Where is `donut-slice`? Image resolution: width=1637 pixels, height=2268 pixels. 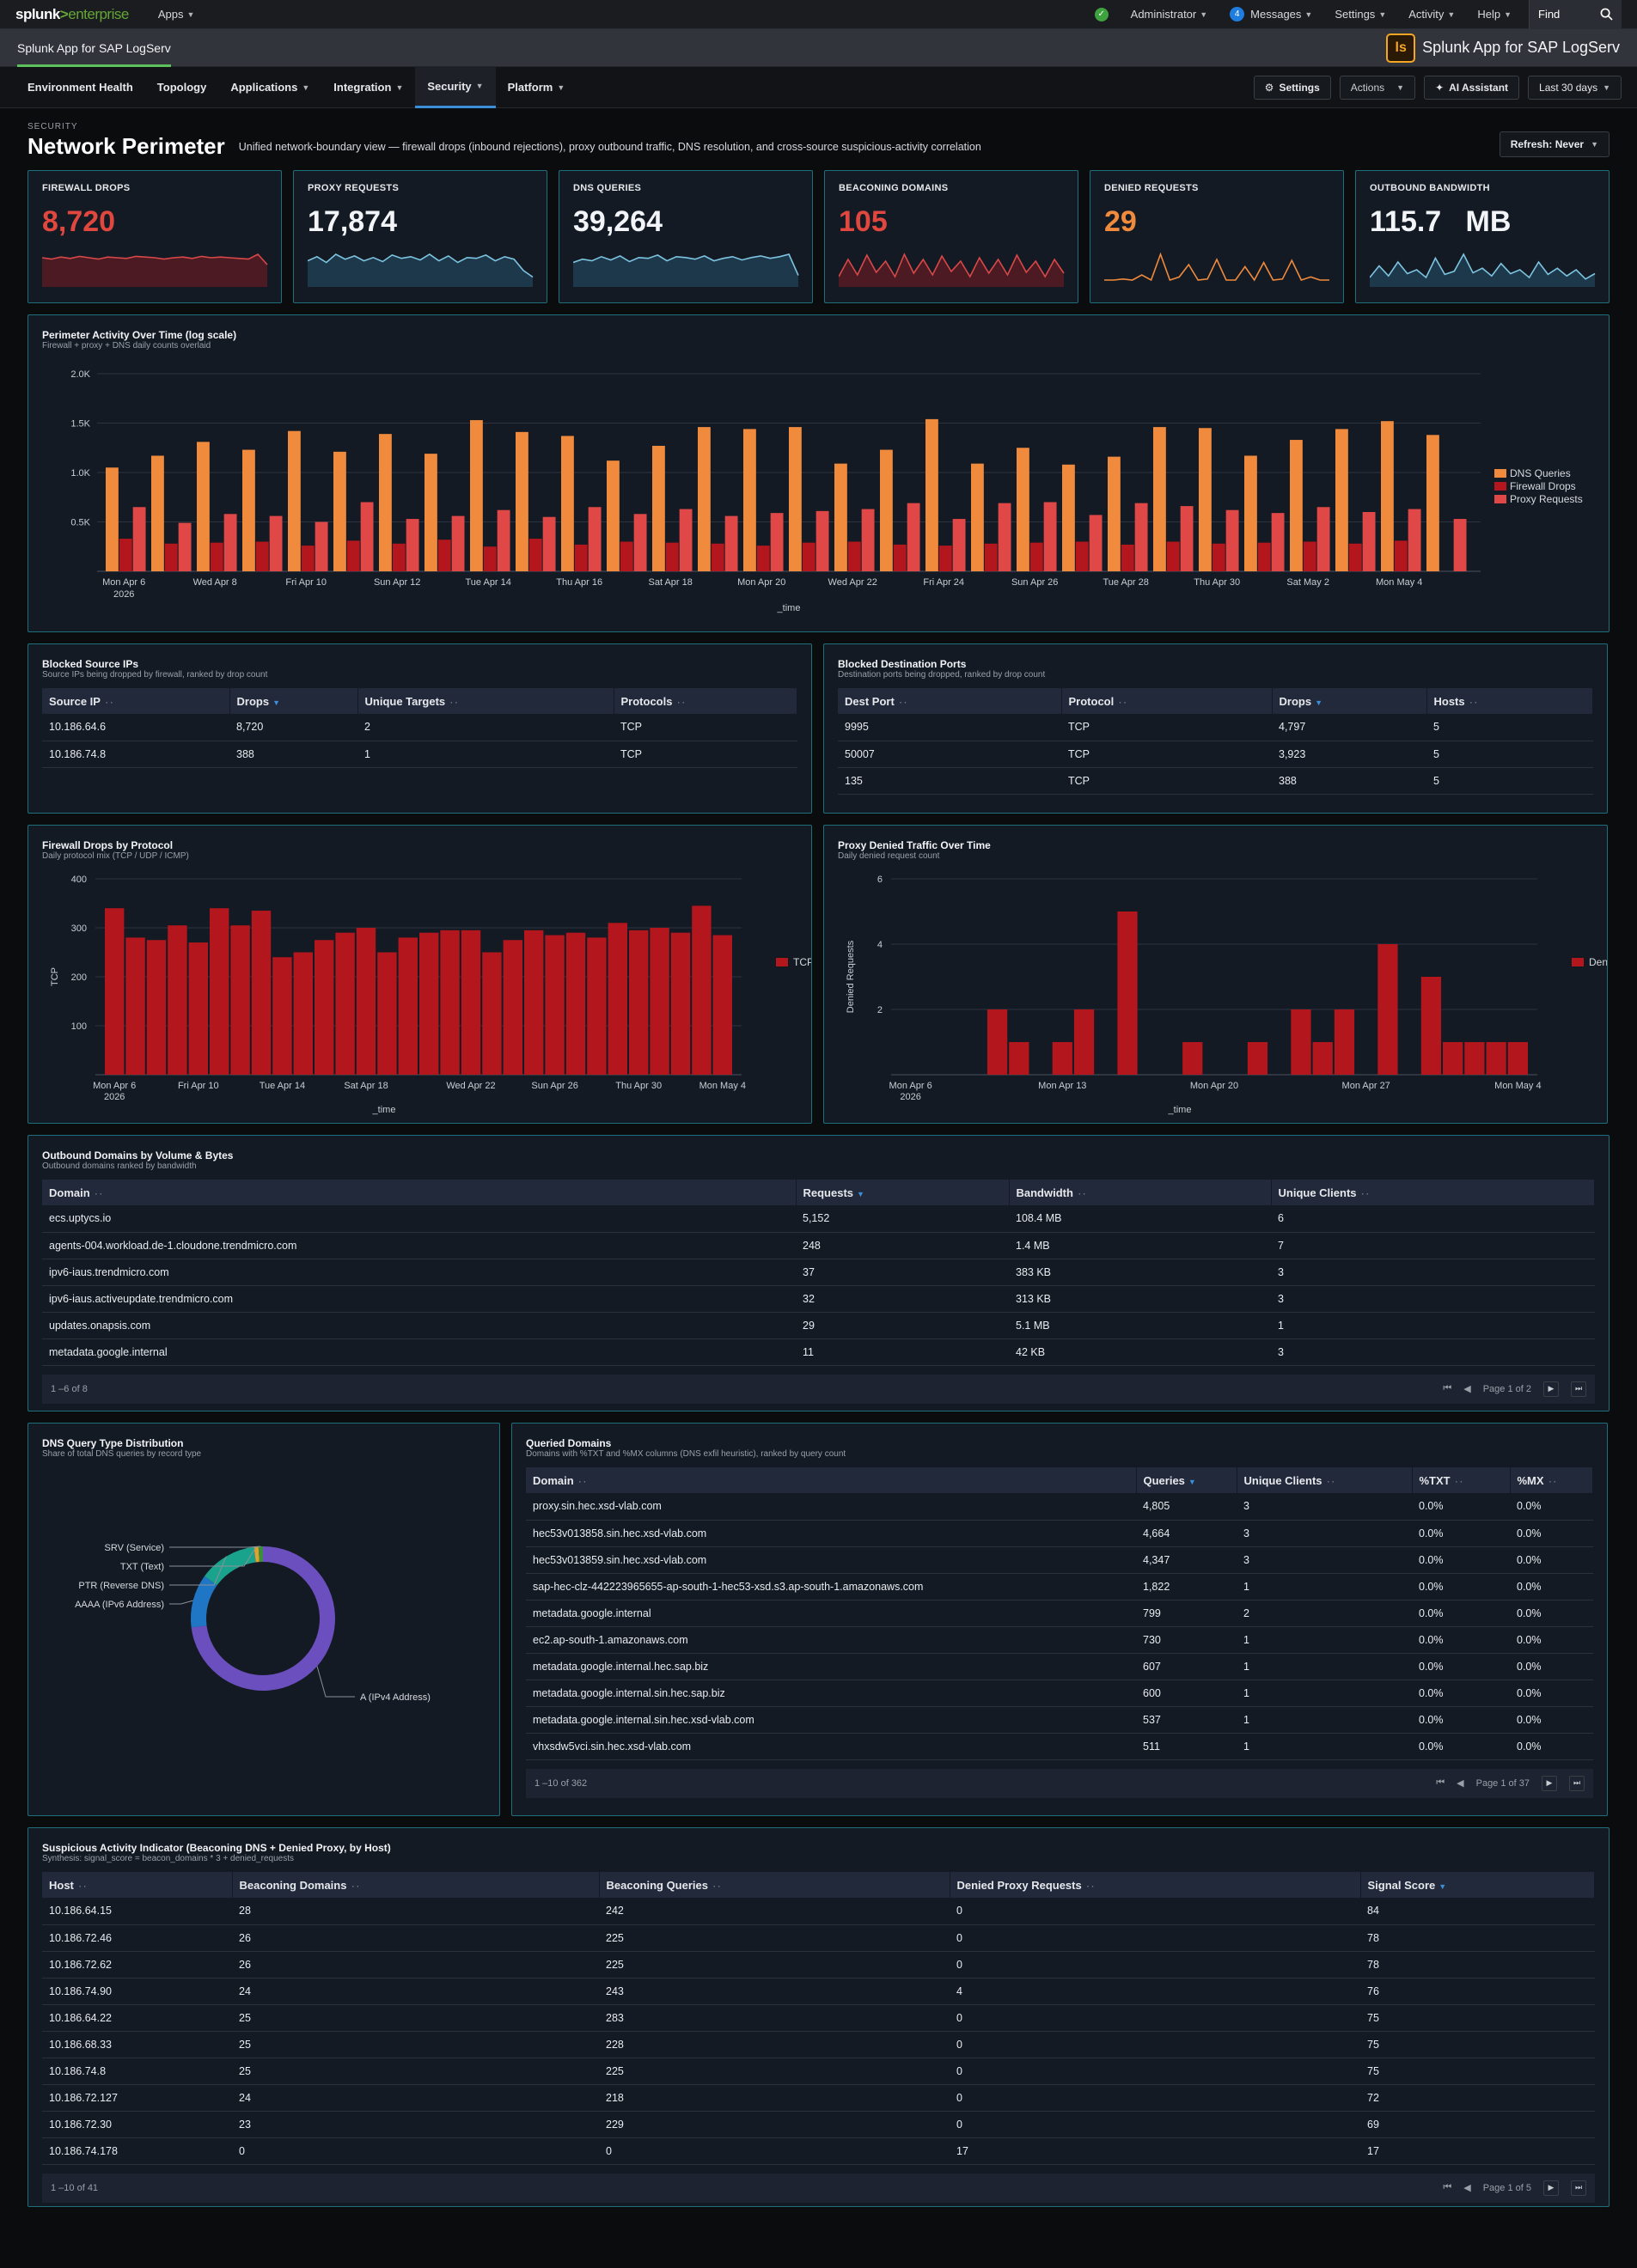 donut-slice is located at coordinates (204, 1602).